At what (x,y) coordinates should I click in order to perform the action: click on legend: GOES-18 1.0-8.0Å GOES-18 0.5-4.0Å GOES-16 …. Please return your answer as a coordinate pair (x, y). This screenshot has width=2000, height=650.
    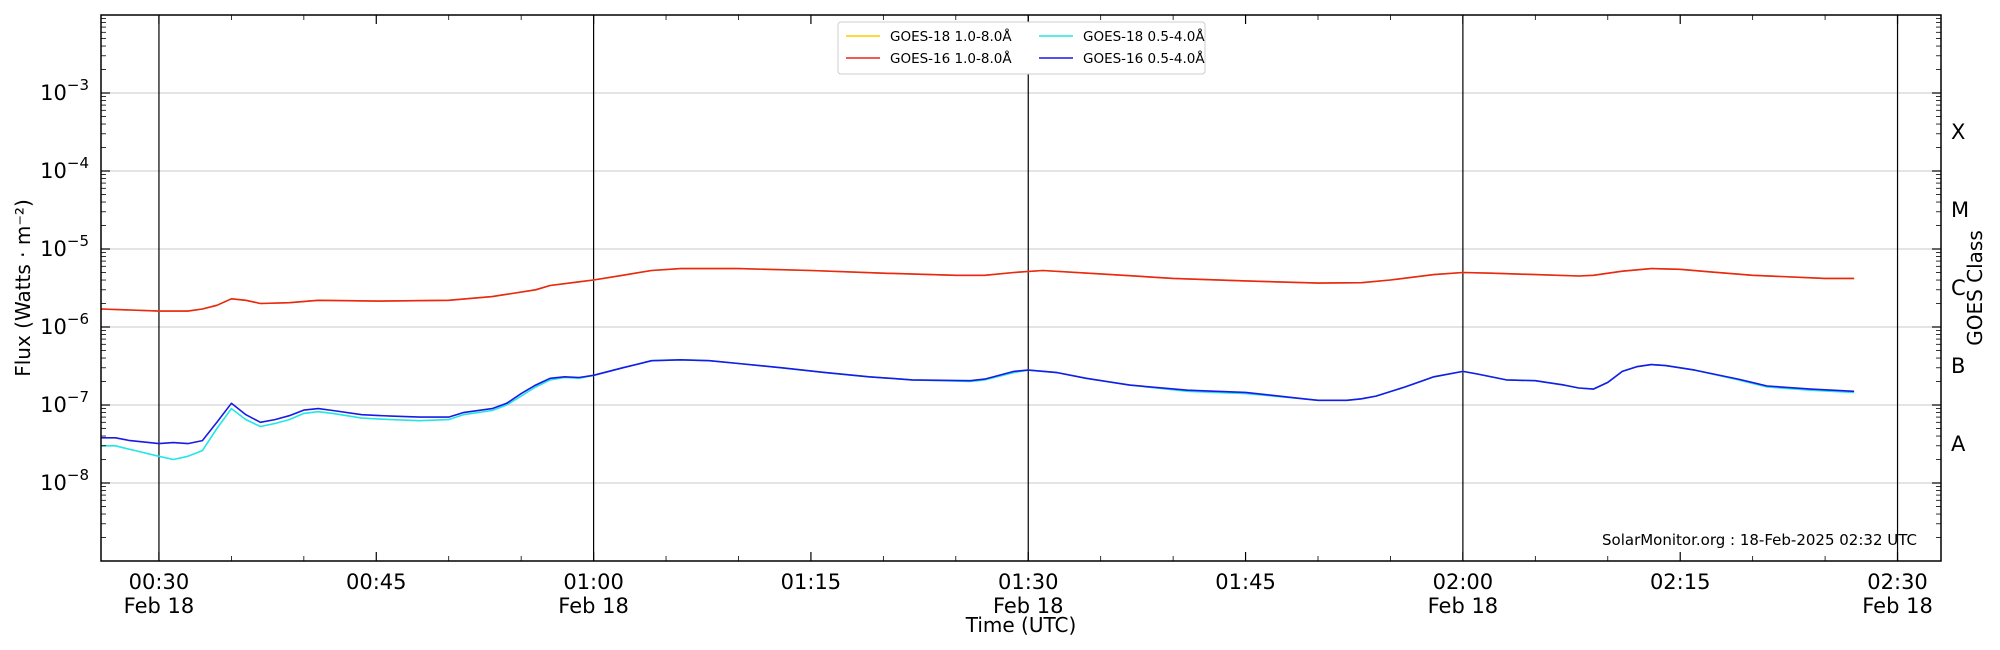
    Looking at the image, I should click on (1021, 48).